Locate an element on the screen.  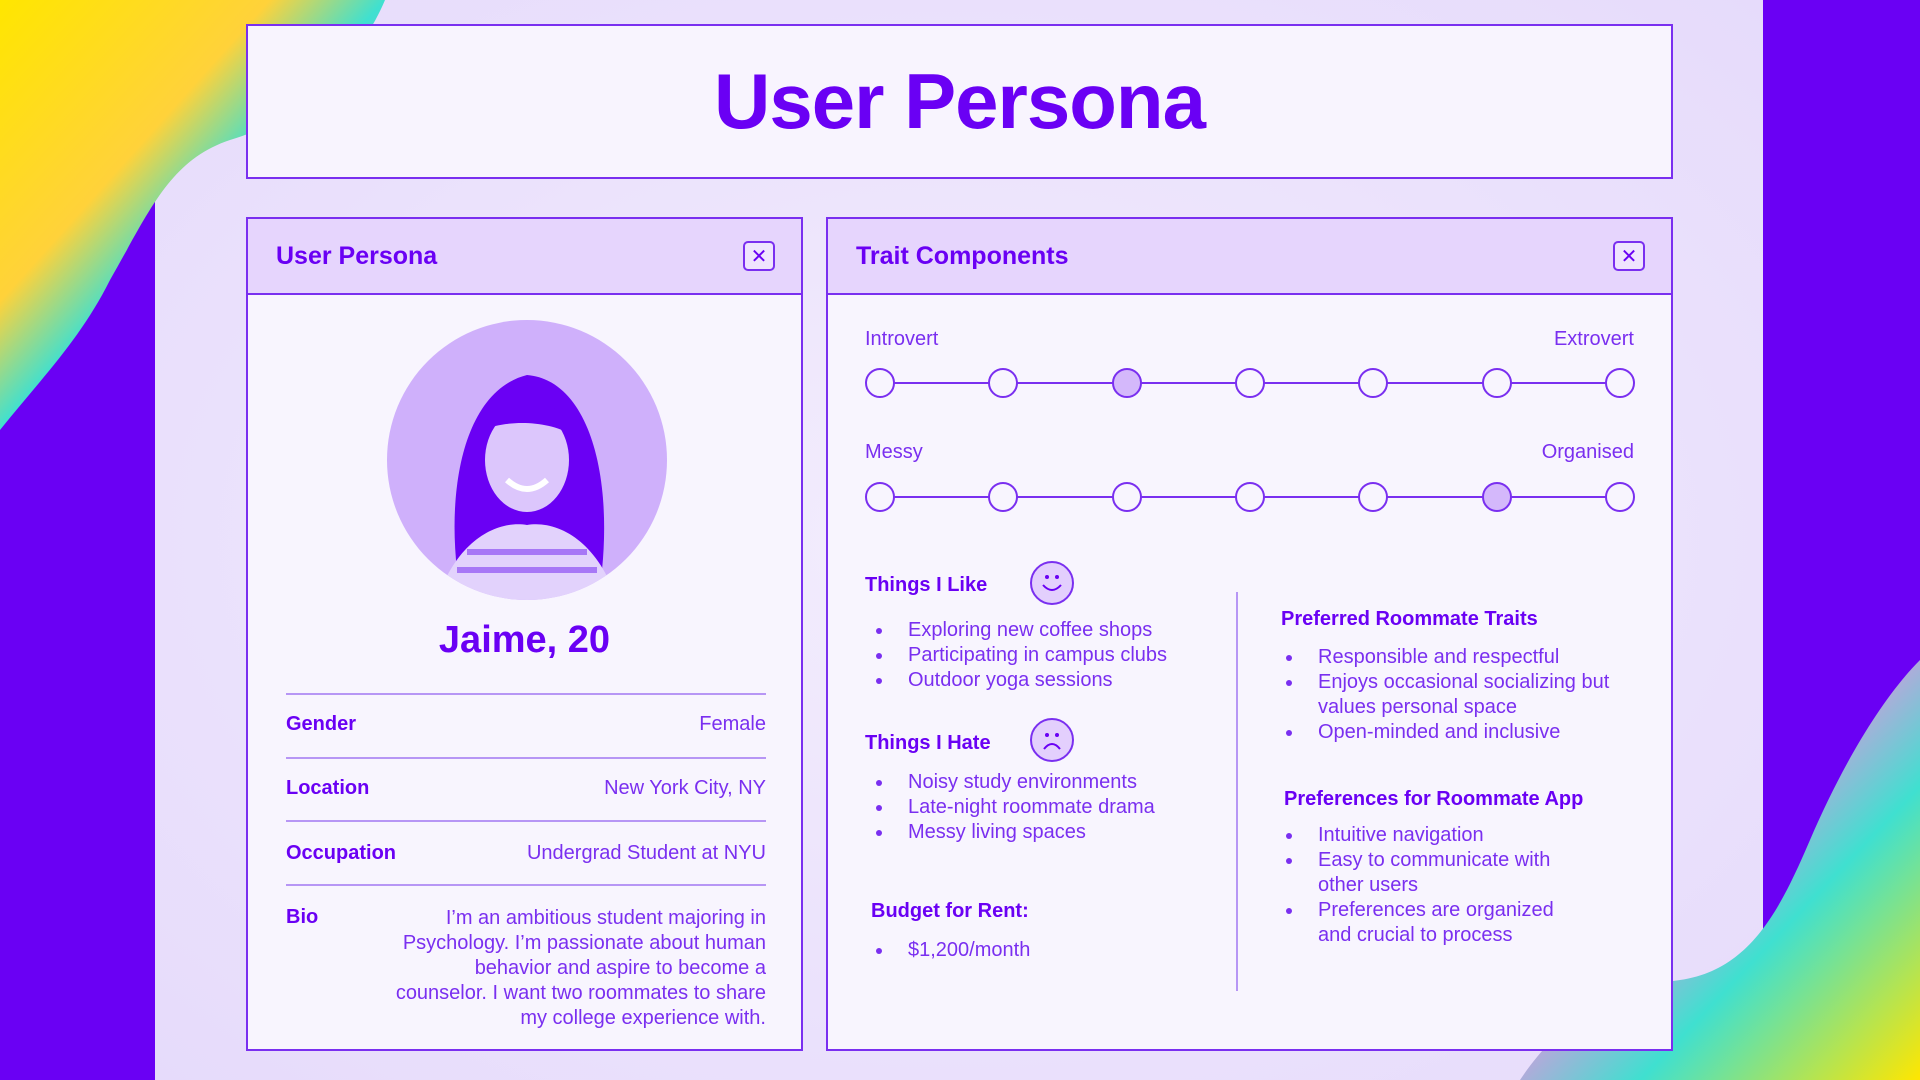
field-value: New York City, NY is located at coordinates (685, 788).